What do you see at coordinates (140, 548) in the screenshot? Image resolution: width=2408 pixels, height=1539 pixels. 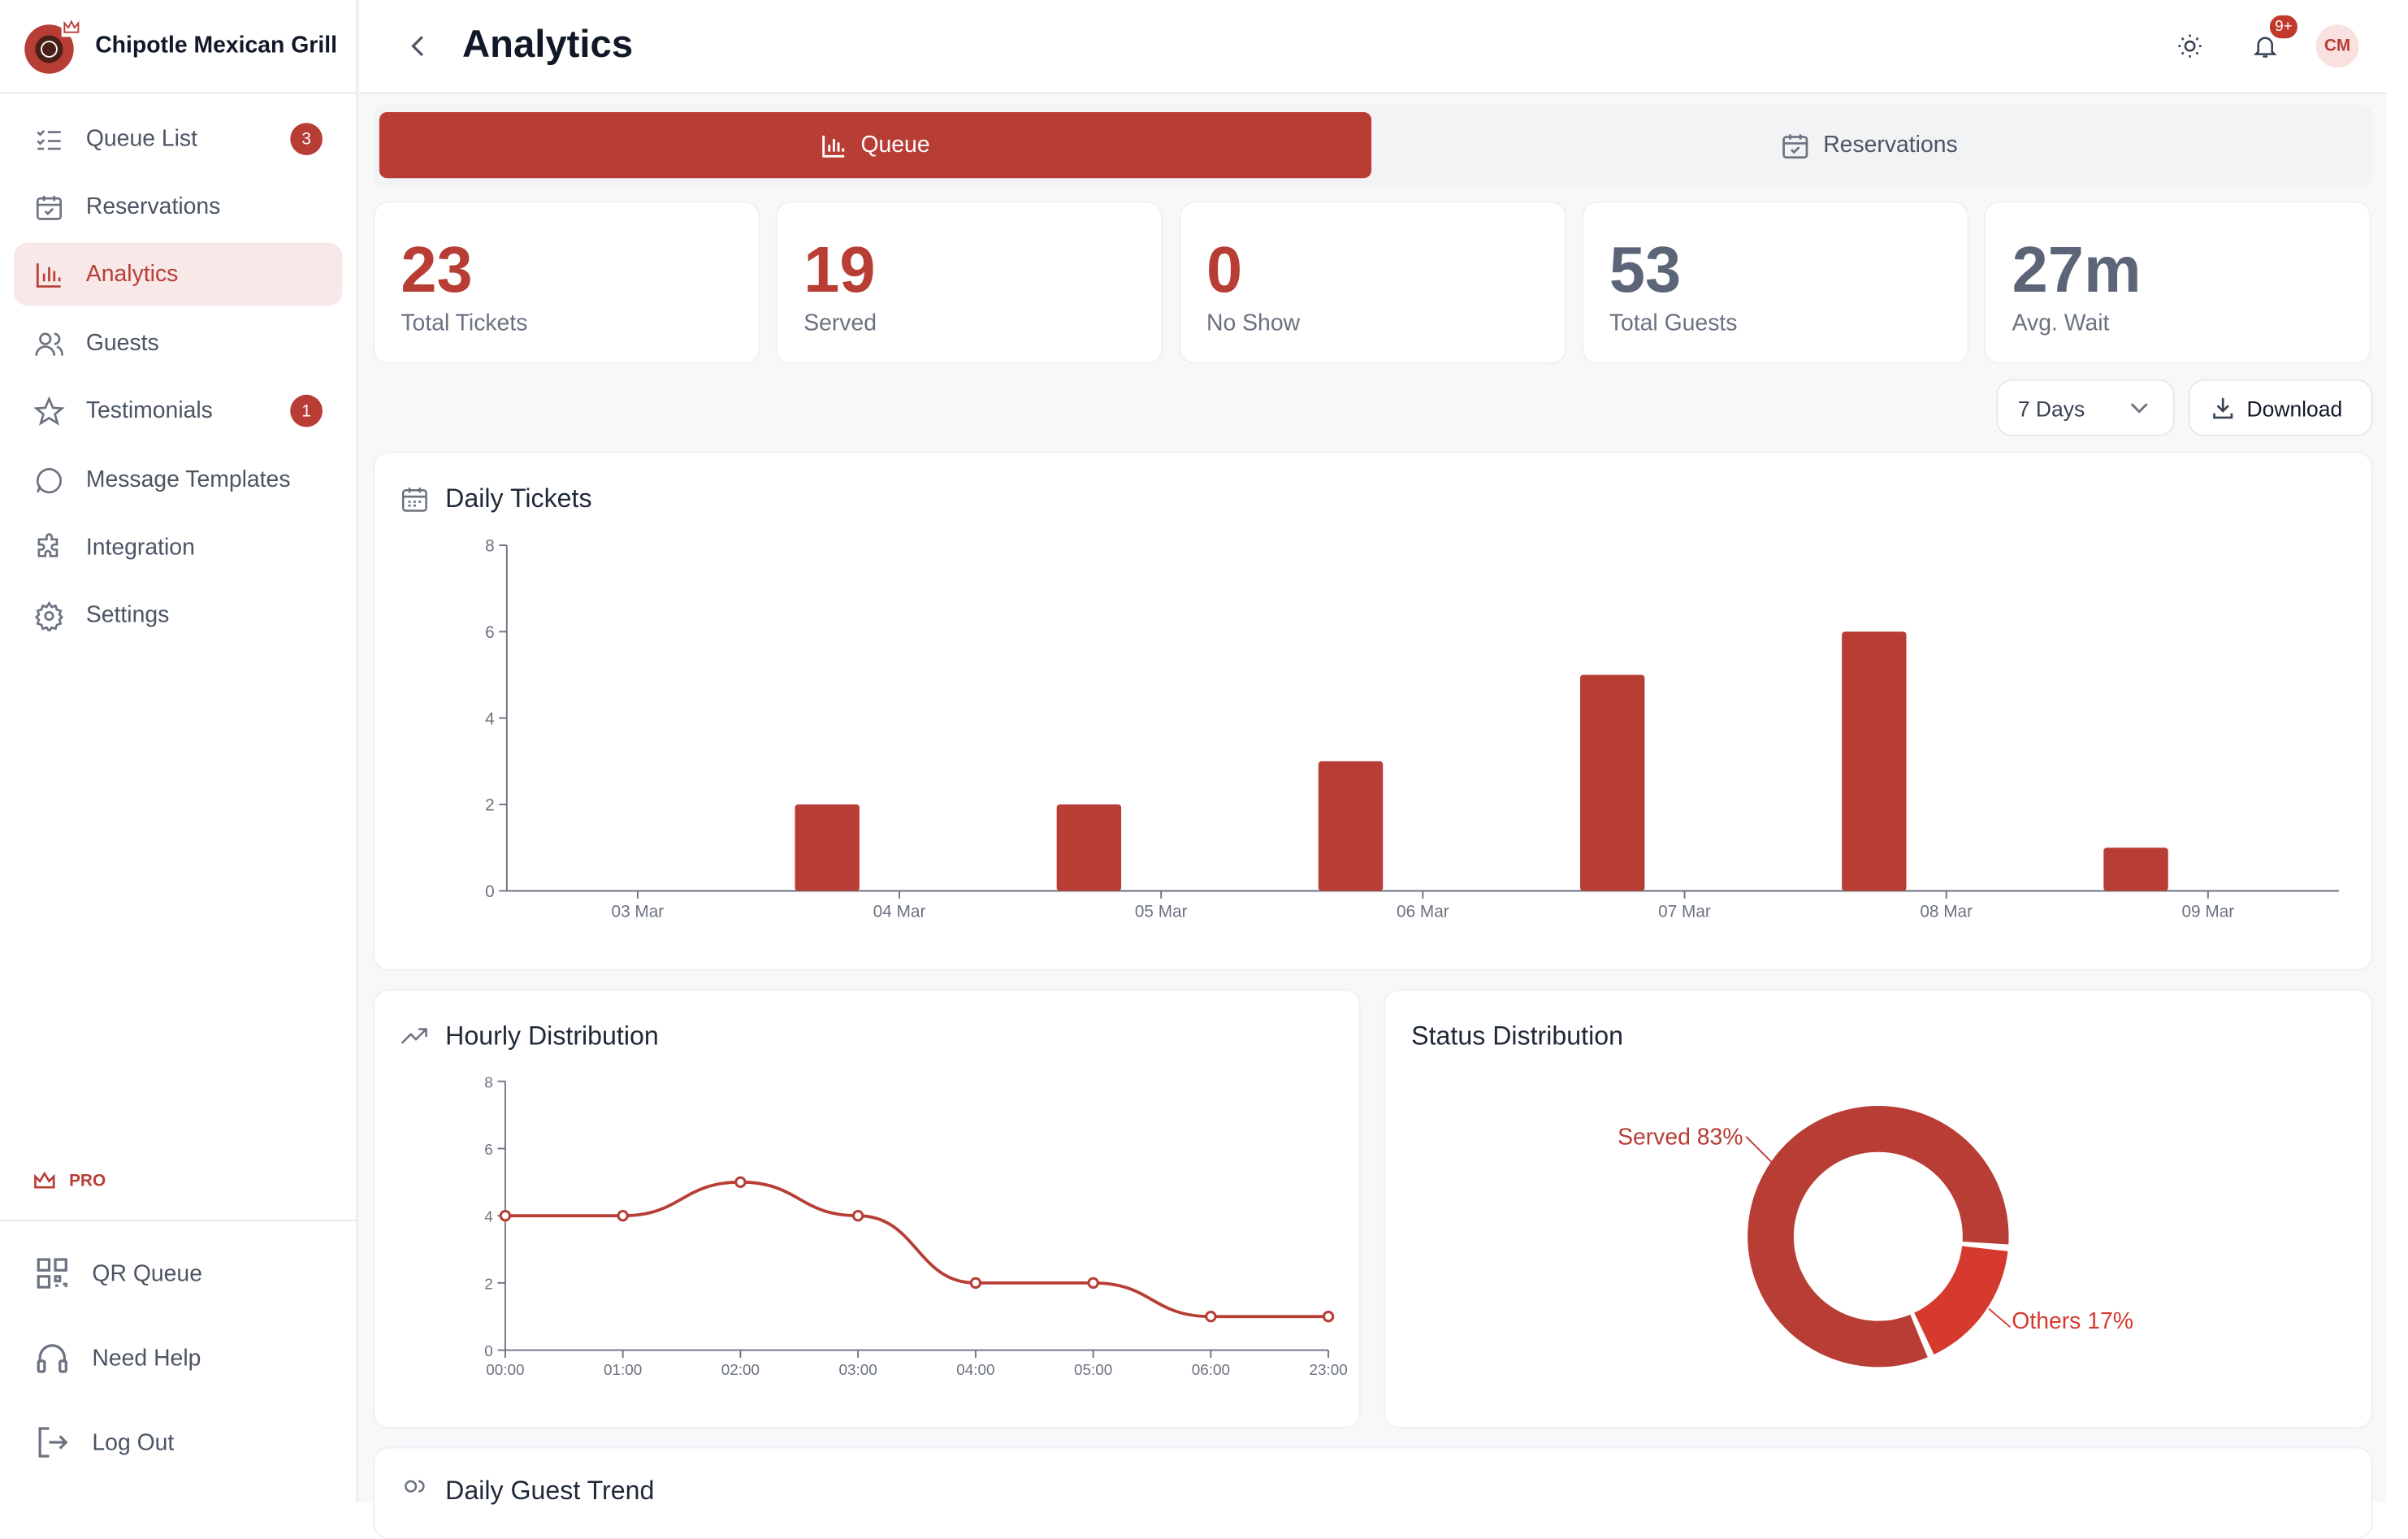 I see `sidebar-item-label: Integration` at bounding box center [140, 548].